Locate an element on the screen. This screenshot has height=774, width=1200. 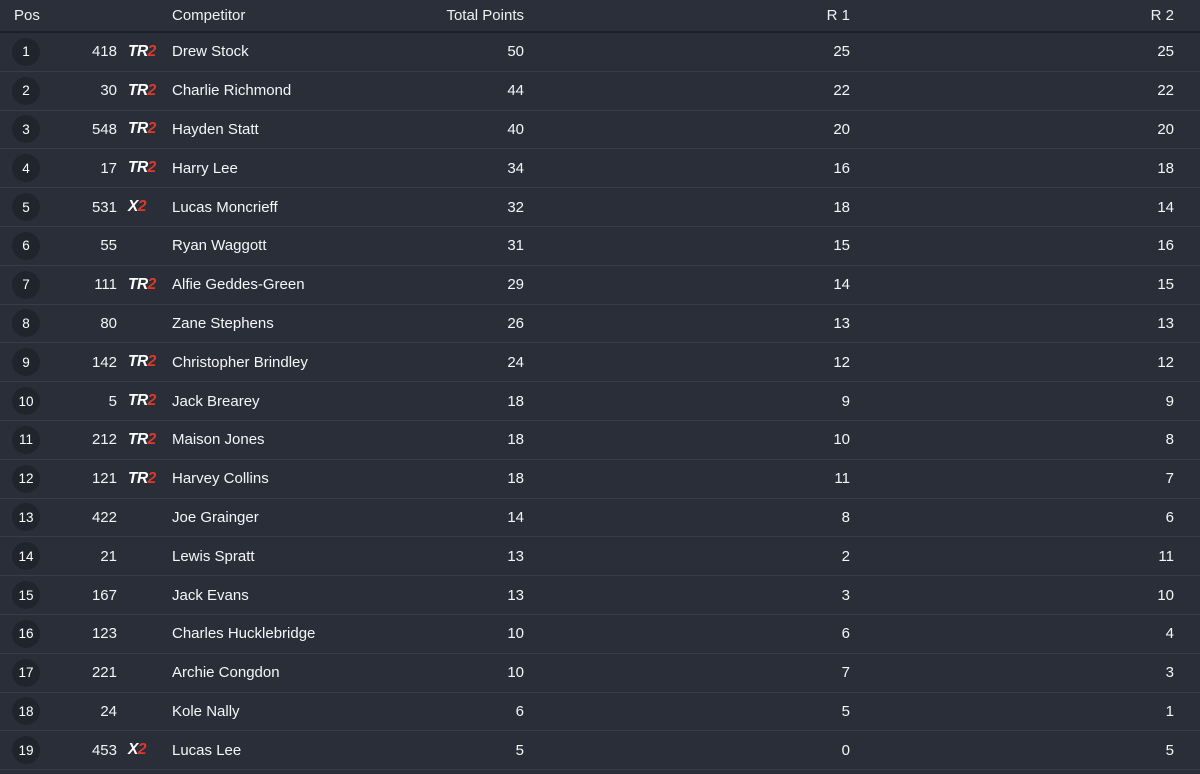
table-row: 18 24 Kole Nally 6 5 1 is located at coordinates (600, 712).